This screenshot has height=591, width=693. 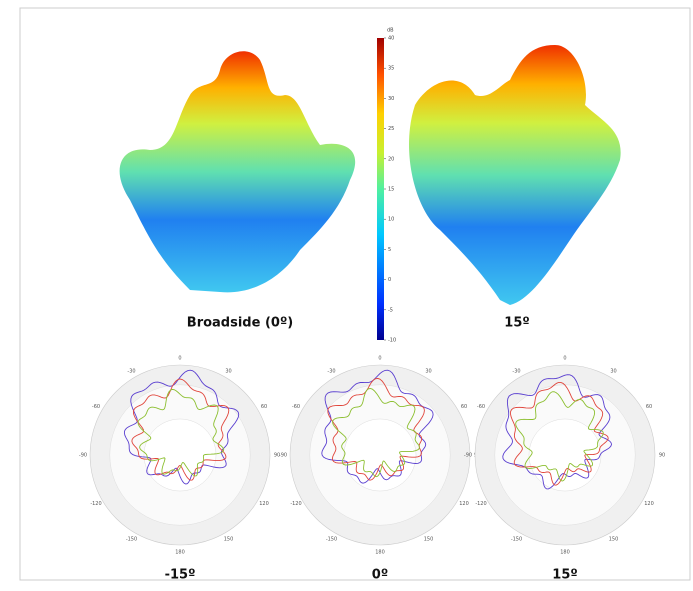 What do you see at coordinates (515, 175) in the screenshot?
I see `pattern-3d-15deg` at bounding box center [515, 175].